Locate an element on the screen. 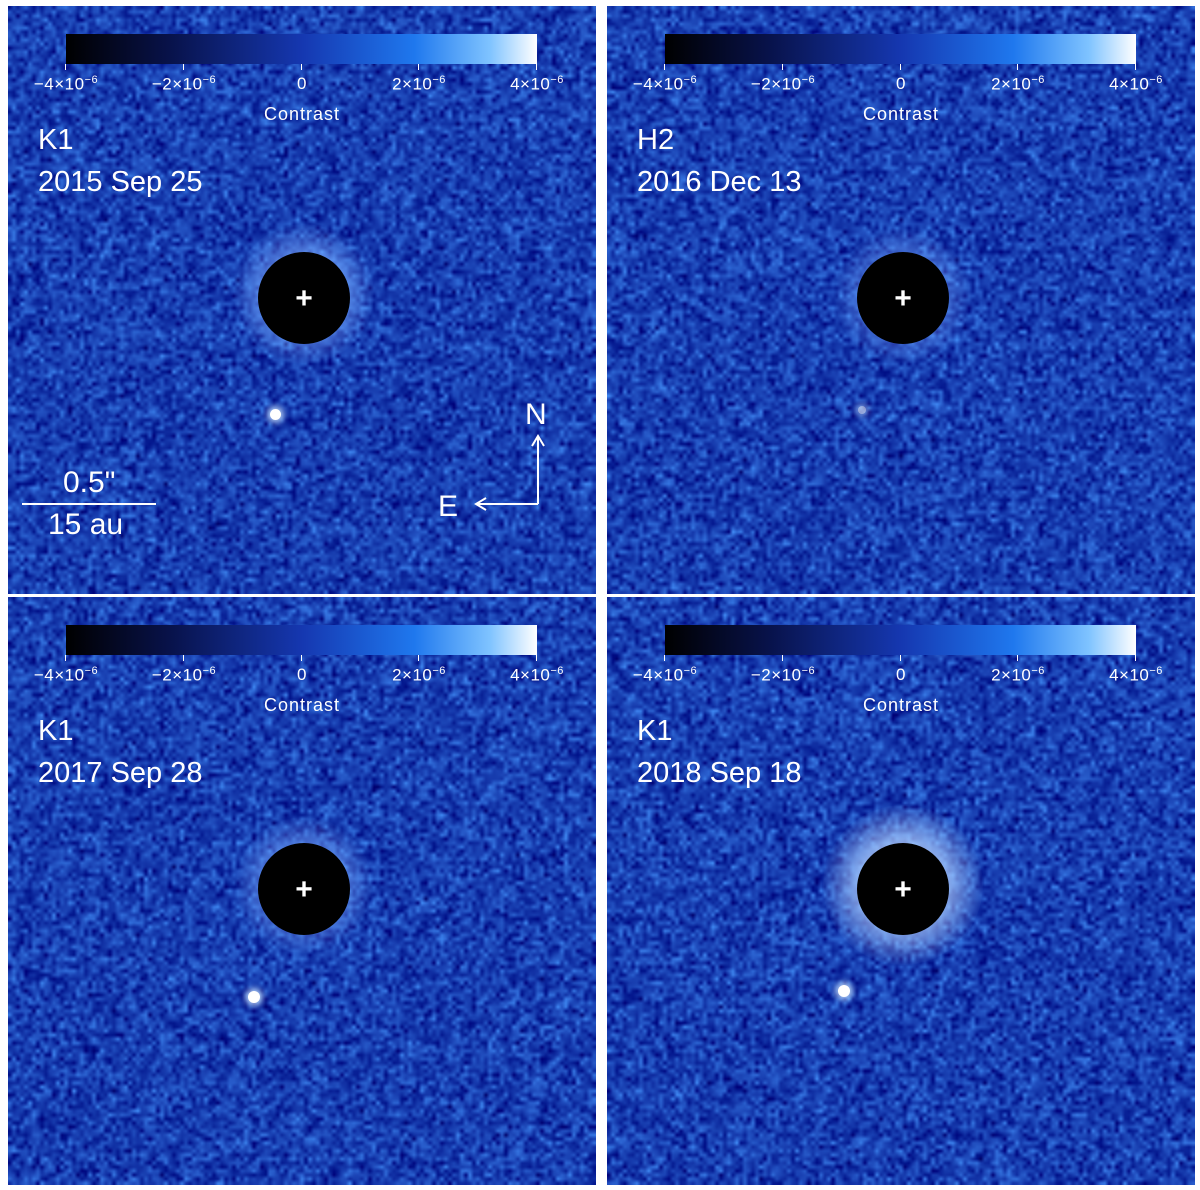 This screenshot has width=1200, height=1190. east-arrowhead-icon is located at coordinates (480, 504).